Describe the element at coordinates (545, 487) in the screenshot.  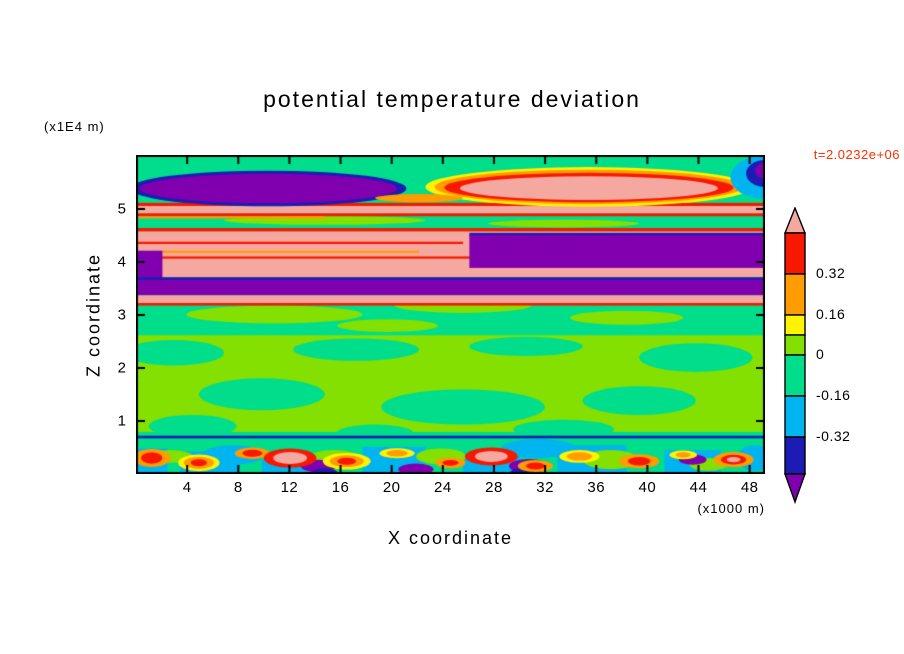
I see `x-tick-label: 32` at that location.